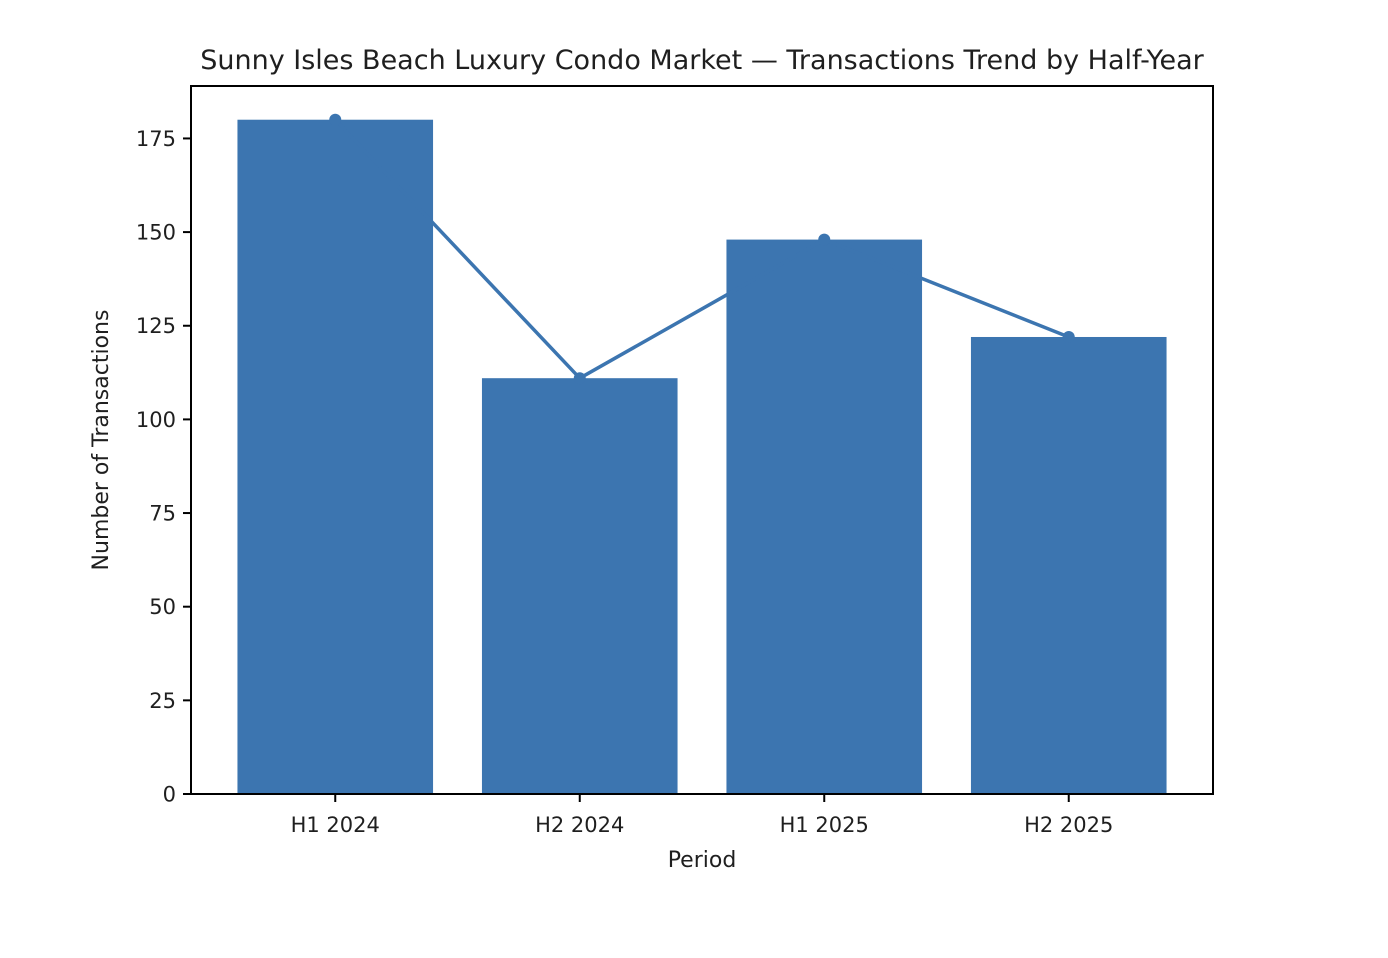  I want to click on x-tick-label-h1-2024: H1 2024, so click(335, 825).